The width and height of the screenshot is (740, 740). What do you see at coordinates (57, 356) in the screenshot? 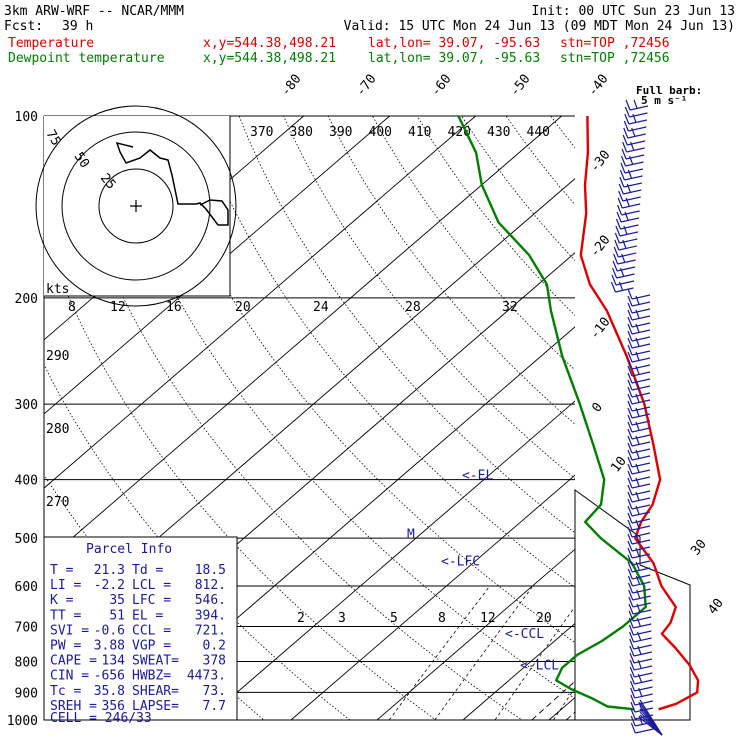
I see `adiabat-side-label: 290` at bounding box center [57, 356].